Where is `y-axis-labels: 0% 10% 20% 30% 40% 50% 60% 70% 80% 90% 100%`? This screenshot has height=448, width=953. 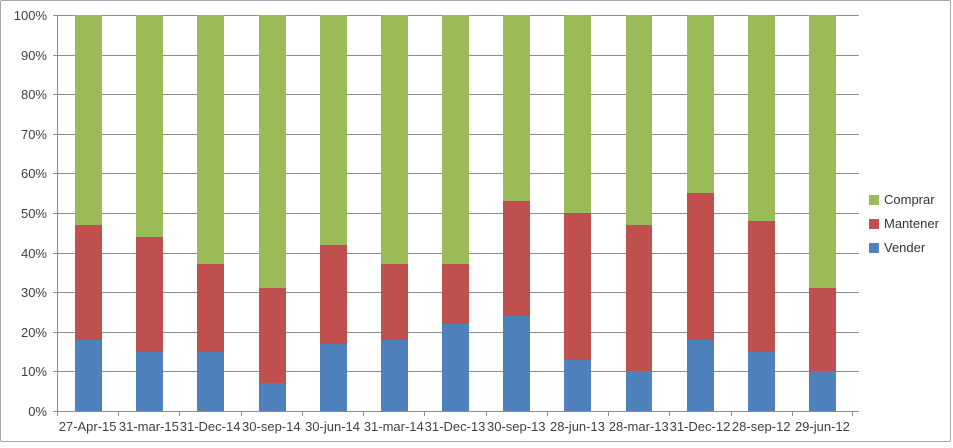 y-axis-labels: 0% 10% 20% 30% 40% 50% 60% 70% 80% 90% 100% is located at coordinates (24, 213).